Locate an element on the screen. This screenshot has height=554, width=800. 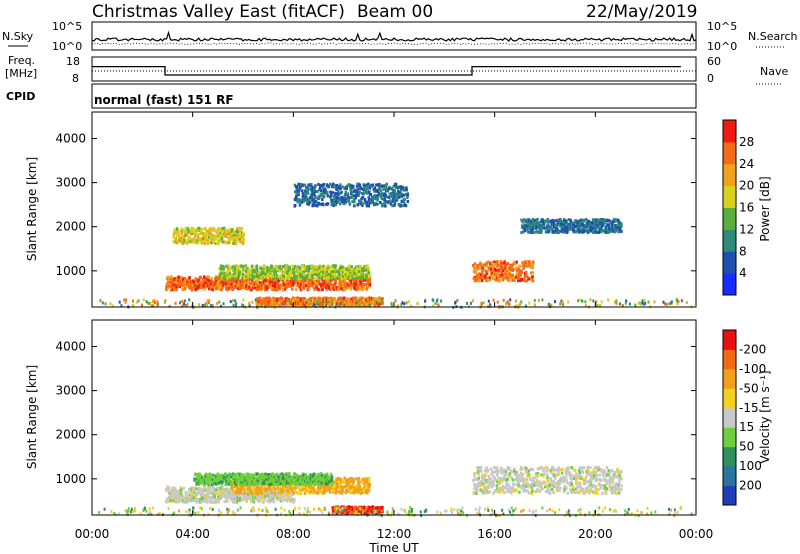
range-tick-label: 3000 is located at coordinates (70, 183).